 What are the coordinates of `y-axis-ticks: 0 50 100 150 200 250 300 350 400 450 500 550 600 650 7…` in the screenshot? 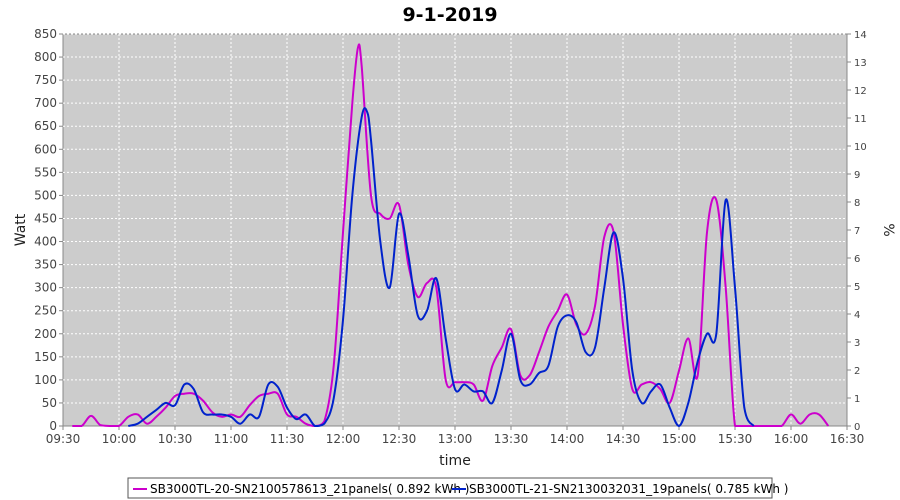 It's located at (48, 230).